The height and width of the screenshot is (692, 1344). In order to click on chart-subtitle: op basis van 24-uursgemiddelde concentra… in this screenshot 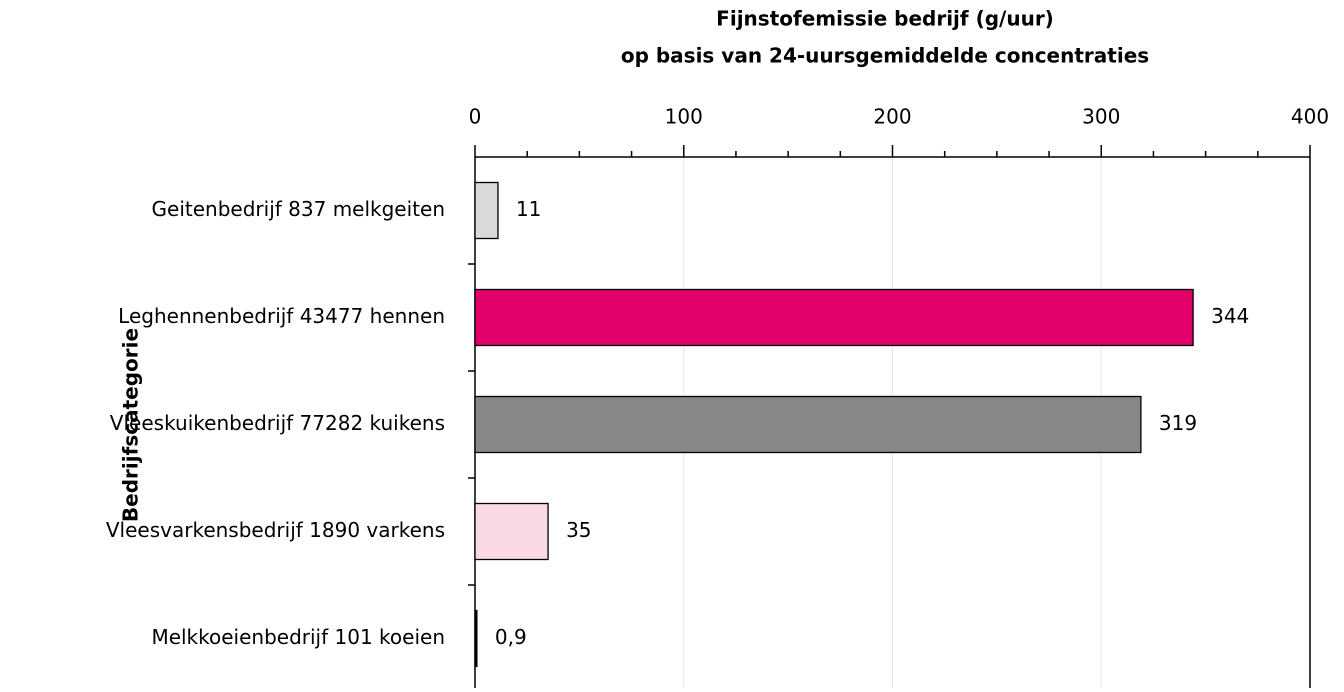, I will do `click(885, 56)`.